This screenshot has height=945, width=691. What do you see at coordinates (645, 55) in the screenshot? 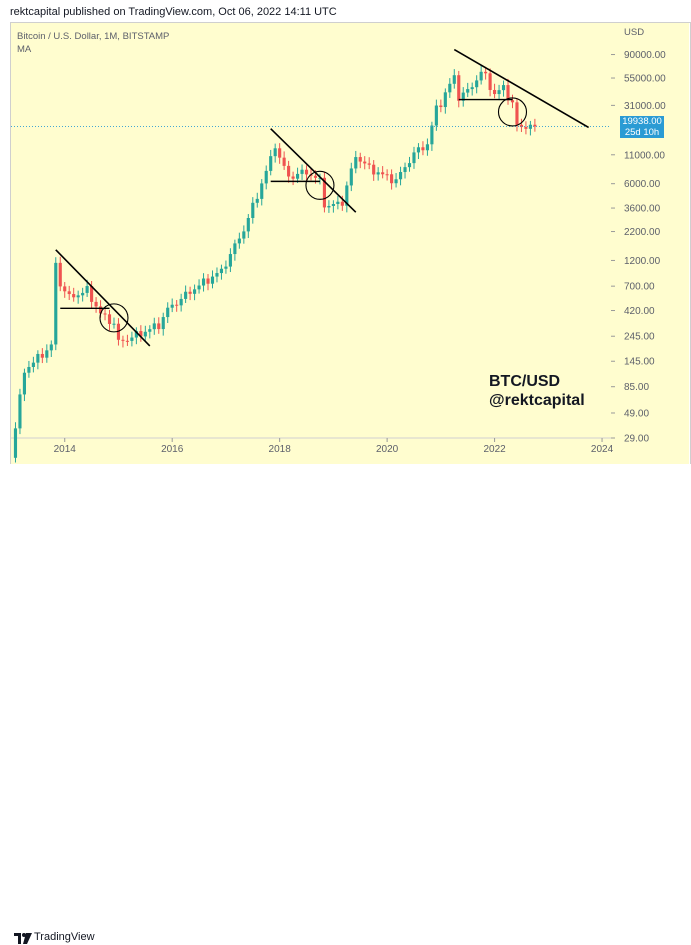
I see `price-tick-label: 90000.00` at bounding box center [645, 55].